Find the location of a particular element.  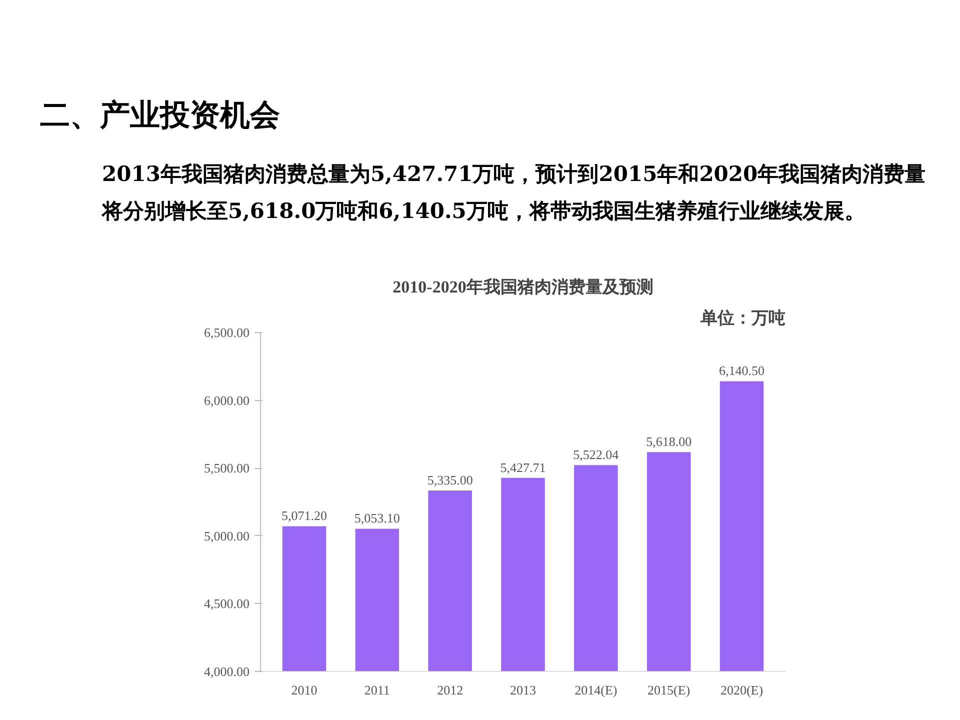

data-label: 6,140.50 is located at coordinates (741, 370).